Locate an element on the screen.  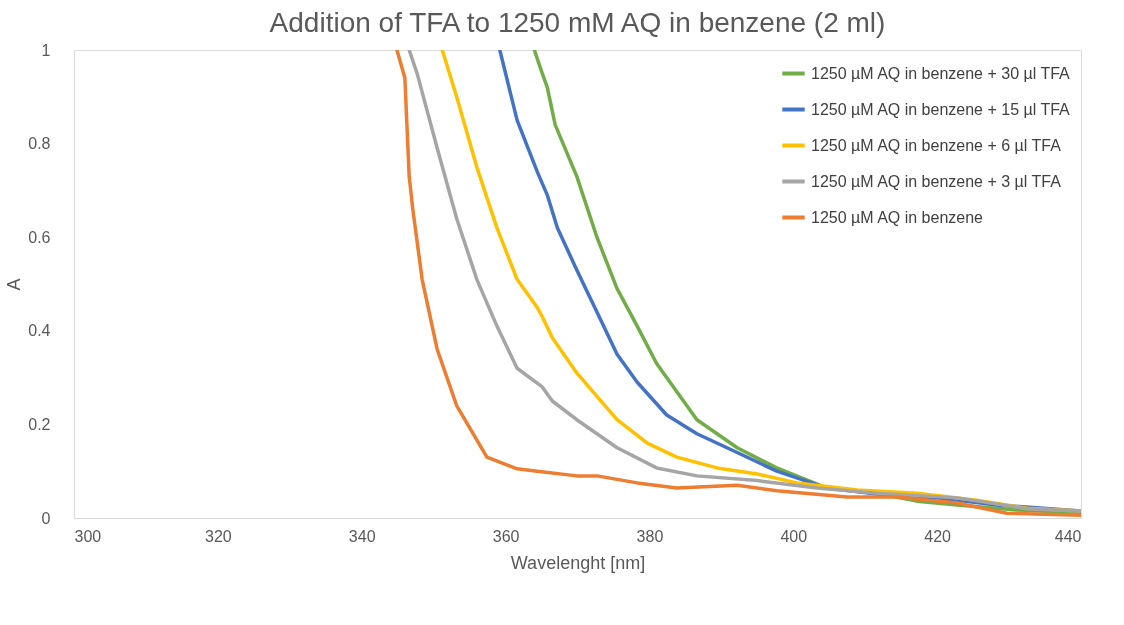
x-tick-label: 380 is located at coordinates (650, 536).